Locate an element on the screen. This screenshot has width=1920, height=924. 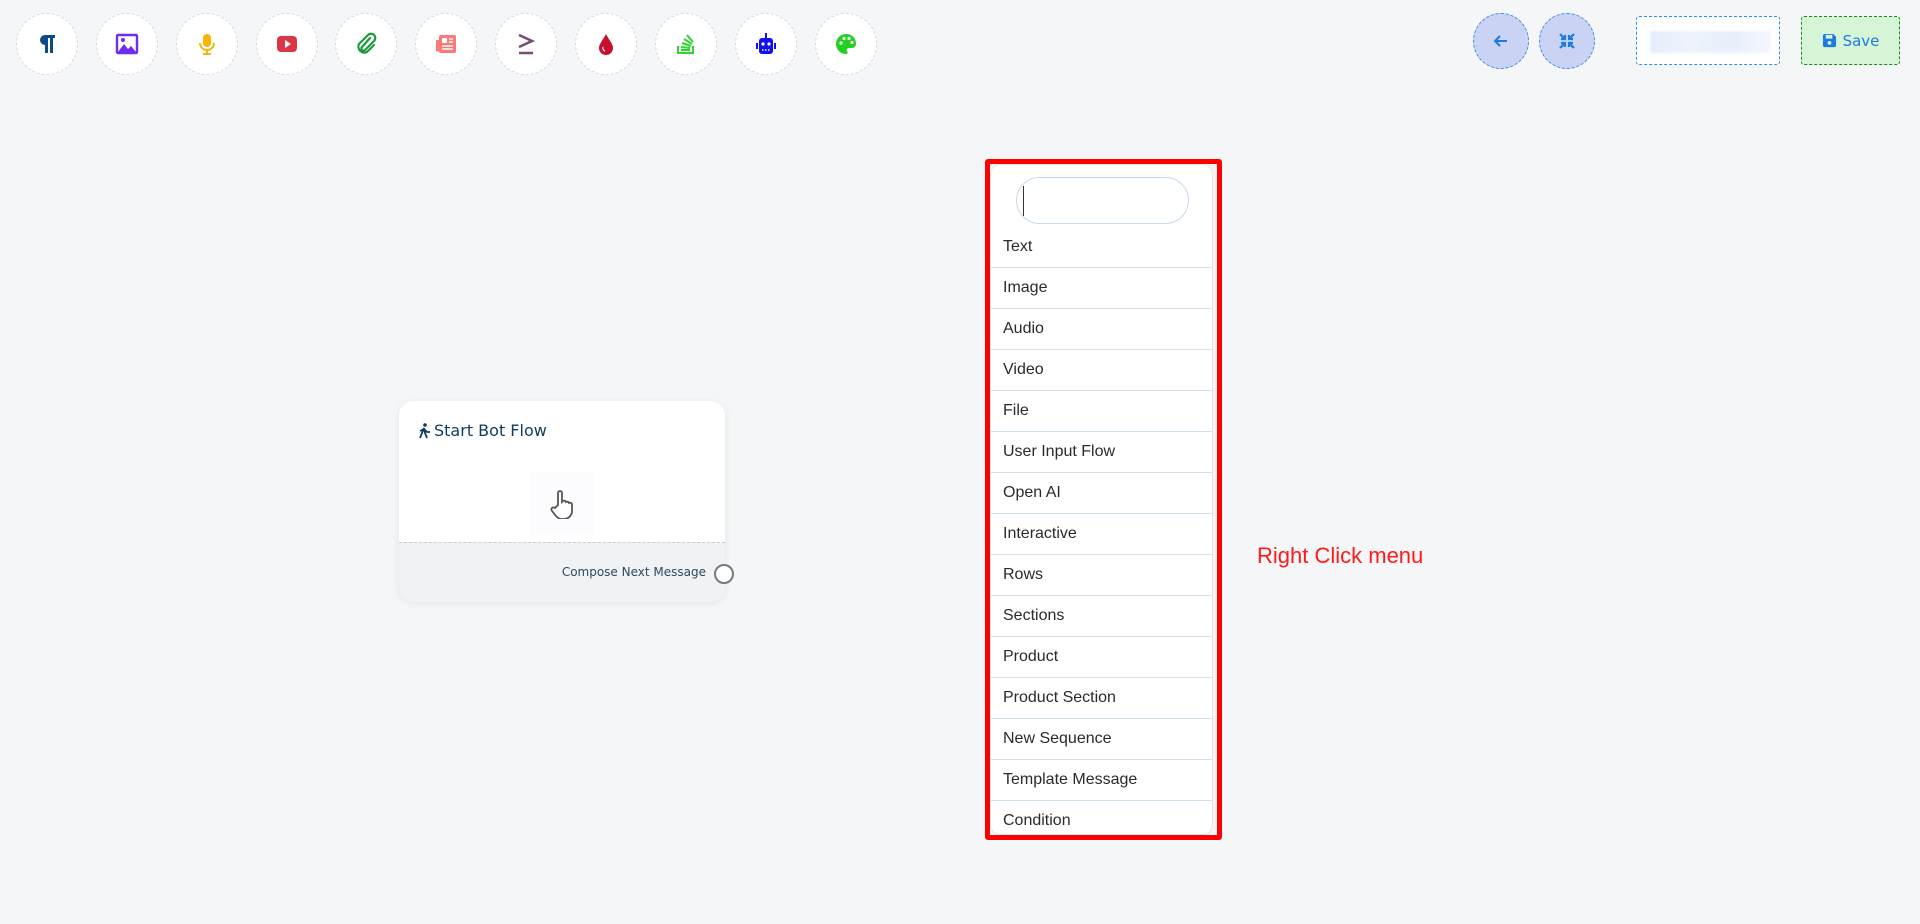
menu-item-text: Text is located at coordinates (1101, 247).